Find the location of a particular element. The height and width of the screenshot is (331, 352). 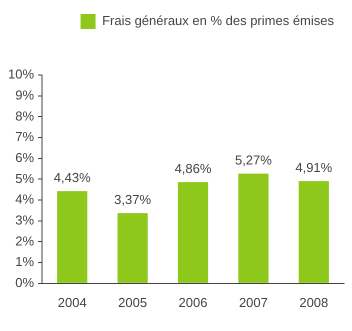

y-tick-label: 9% is located at coordinates (24, 94).